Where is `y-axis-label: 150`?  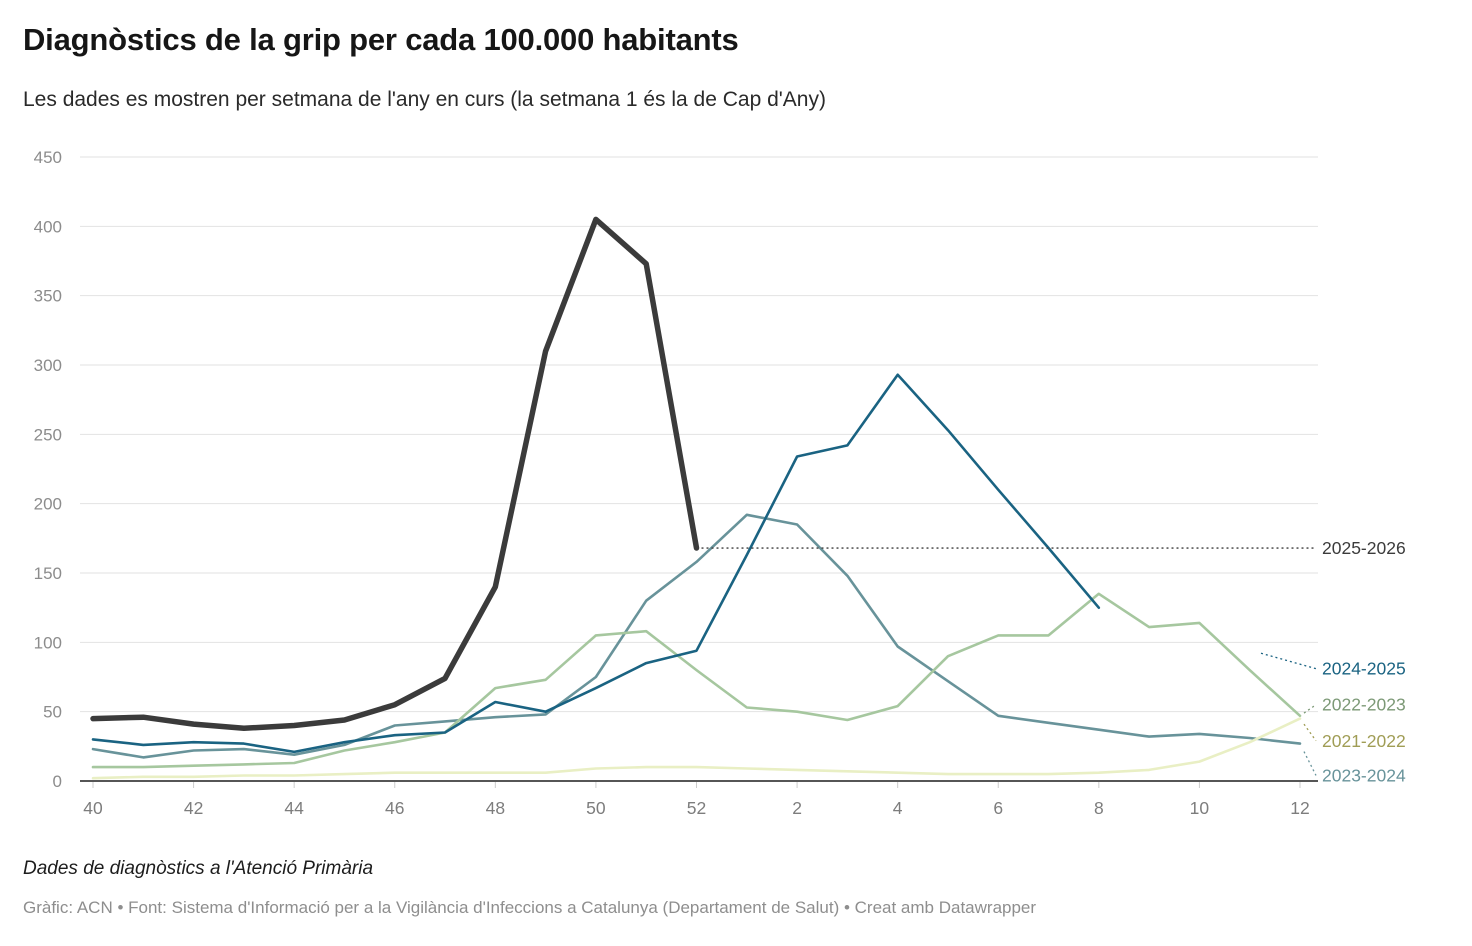
y-axis-label: 150 is located at coordinates (48, 573).